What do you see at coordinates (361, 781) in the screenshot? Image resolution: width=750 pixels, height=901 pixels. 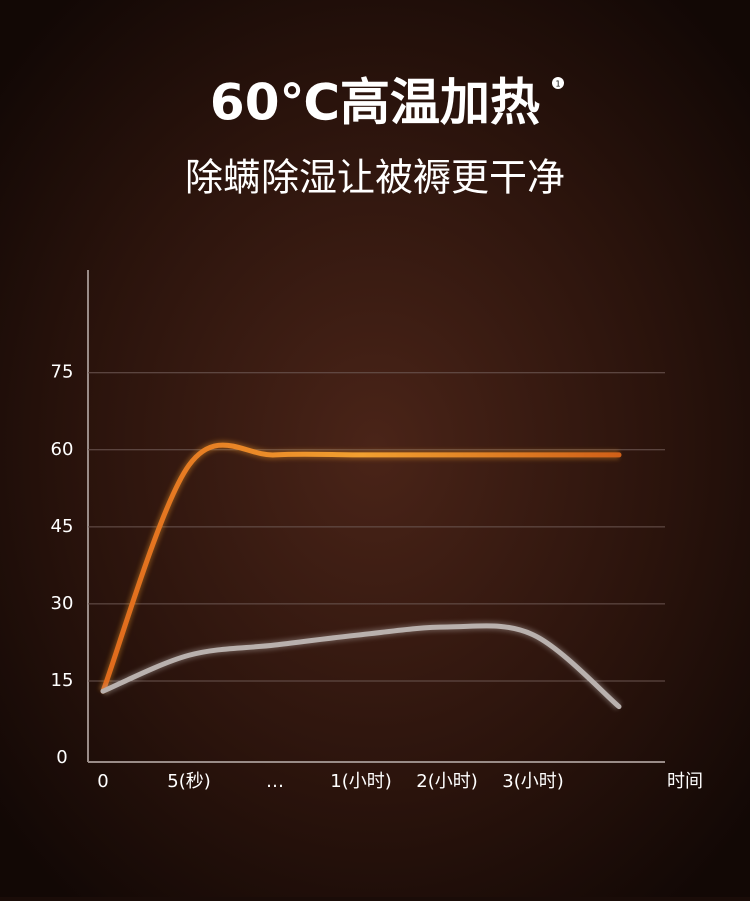 I see `x-tick-label: 1(小时)` at bounding box center [361, 781].